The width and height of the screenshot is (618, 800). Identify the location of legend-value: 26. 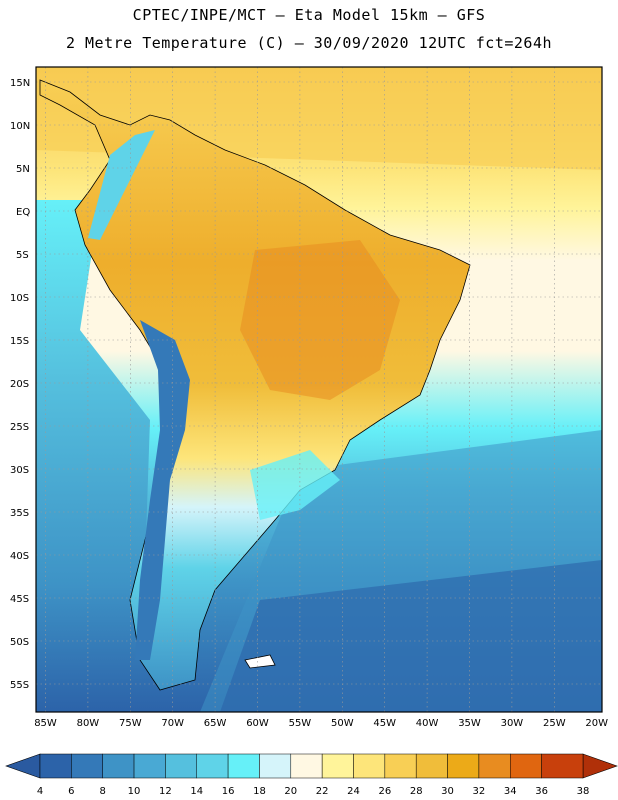
(384, 791).